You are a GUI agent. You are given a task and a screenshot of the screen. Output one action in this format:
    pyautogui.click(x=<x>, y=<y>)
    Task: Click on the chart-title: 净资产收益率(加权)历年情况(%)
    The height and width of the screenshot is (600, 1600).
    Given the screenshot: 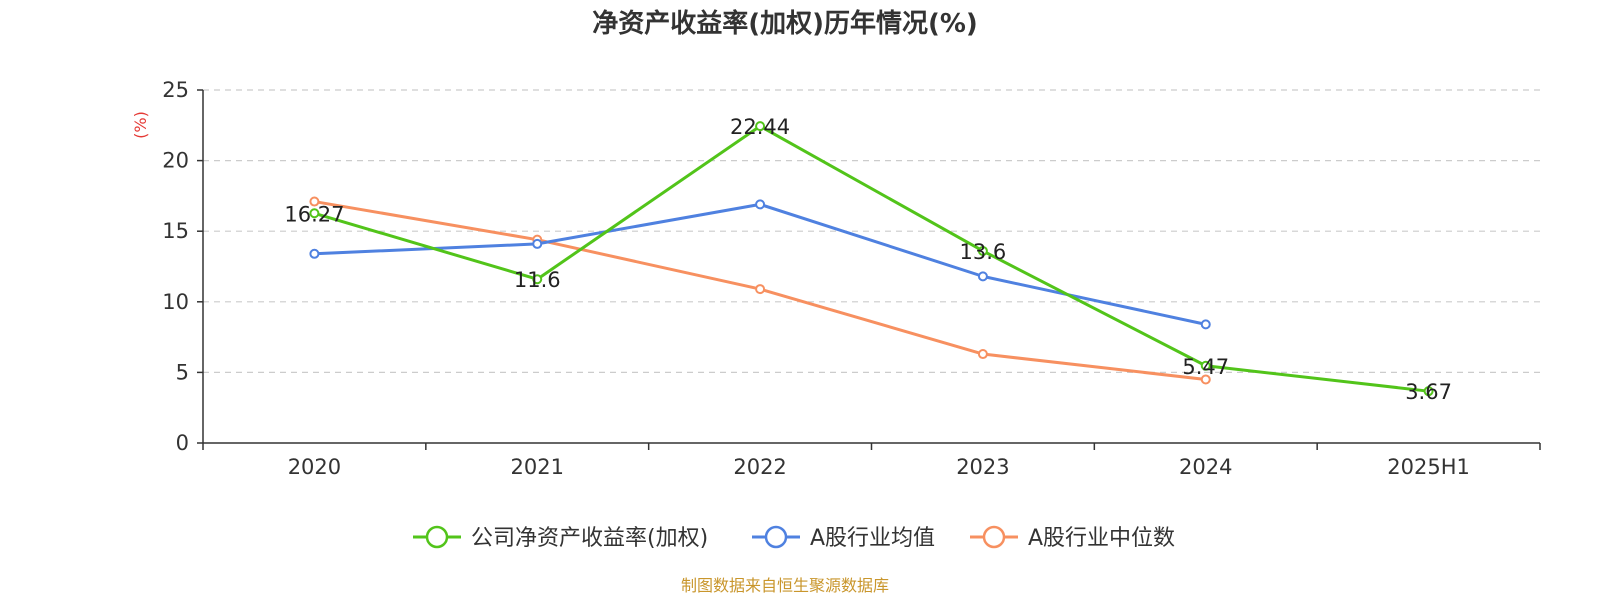 What is the action you would take?
    pyautogui.click(x=785, y=23)
    